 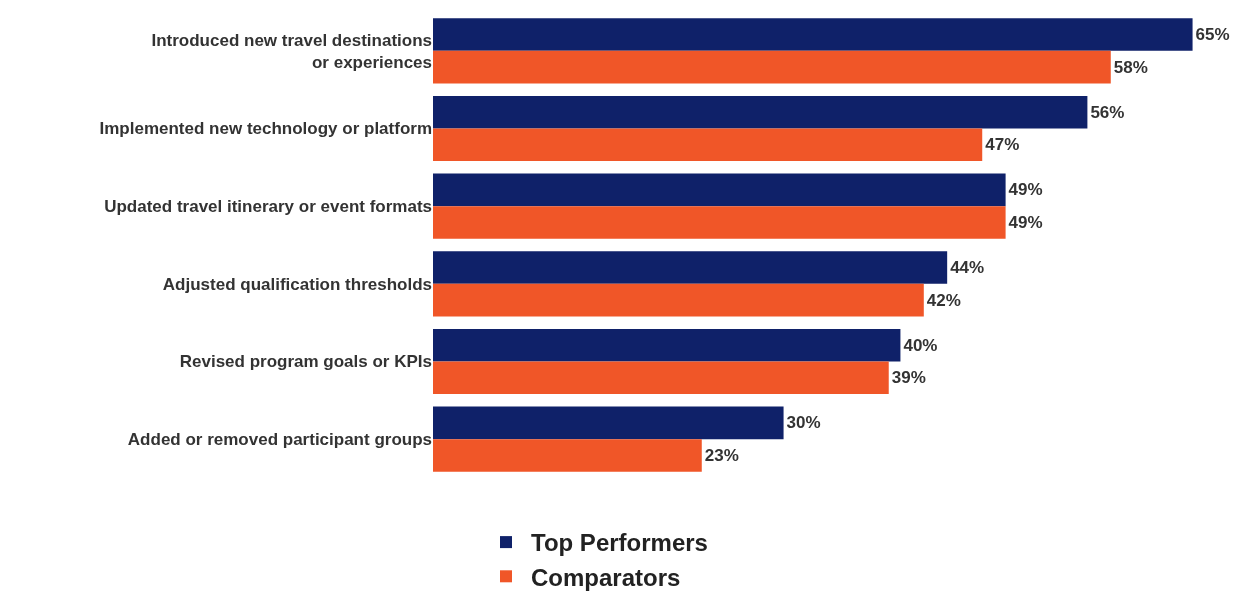 I want to click on y-tick-label: Revised program goals or KPIs, so click(x=305, y=362).